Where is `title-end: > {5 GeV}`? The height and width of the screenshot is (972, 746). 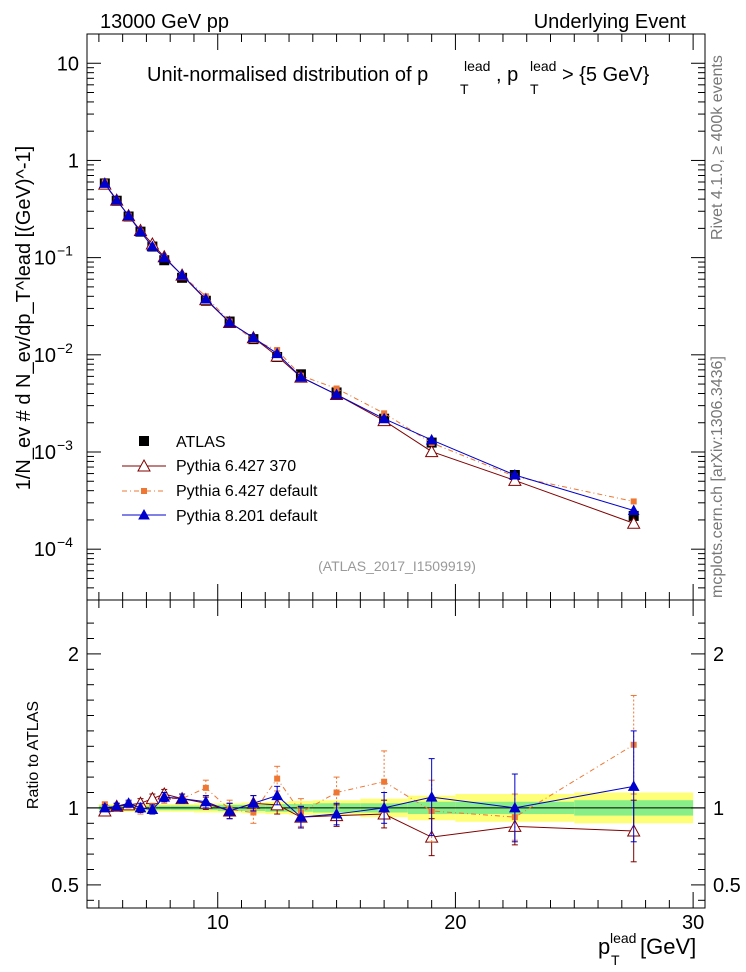
title-end: > {5 GeV} is located at coordinates (606, 75).